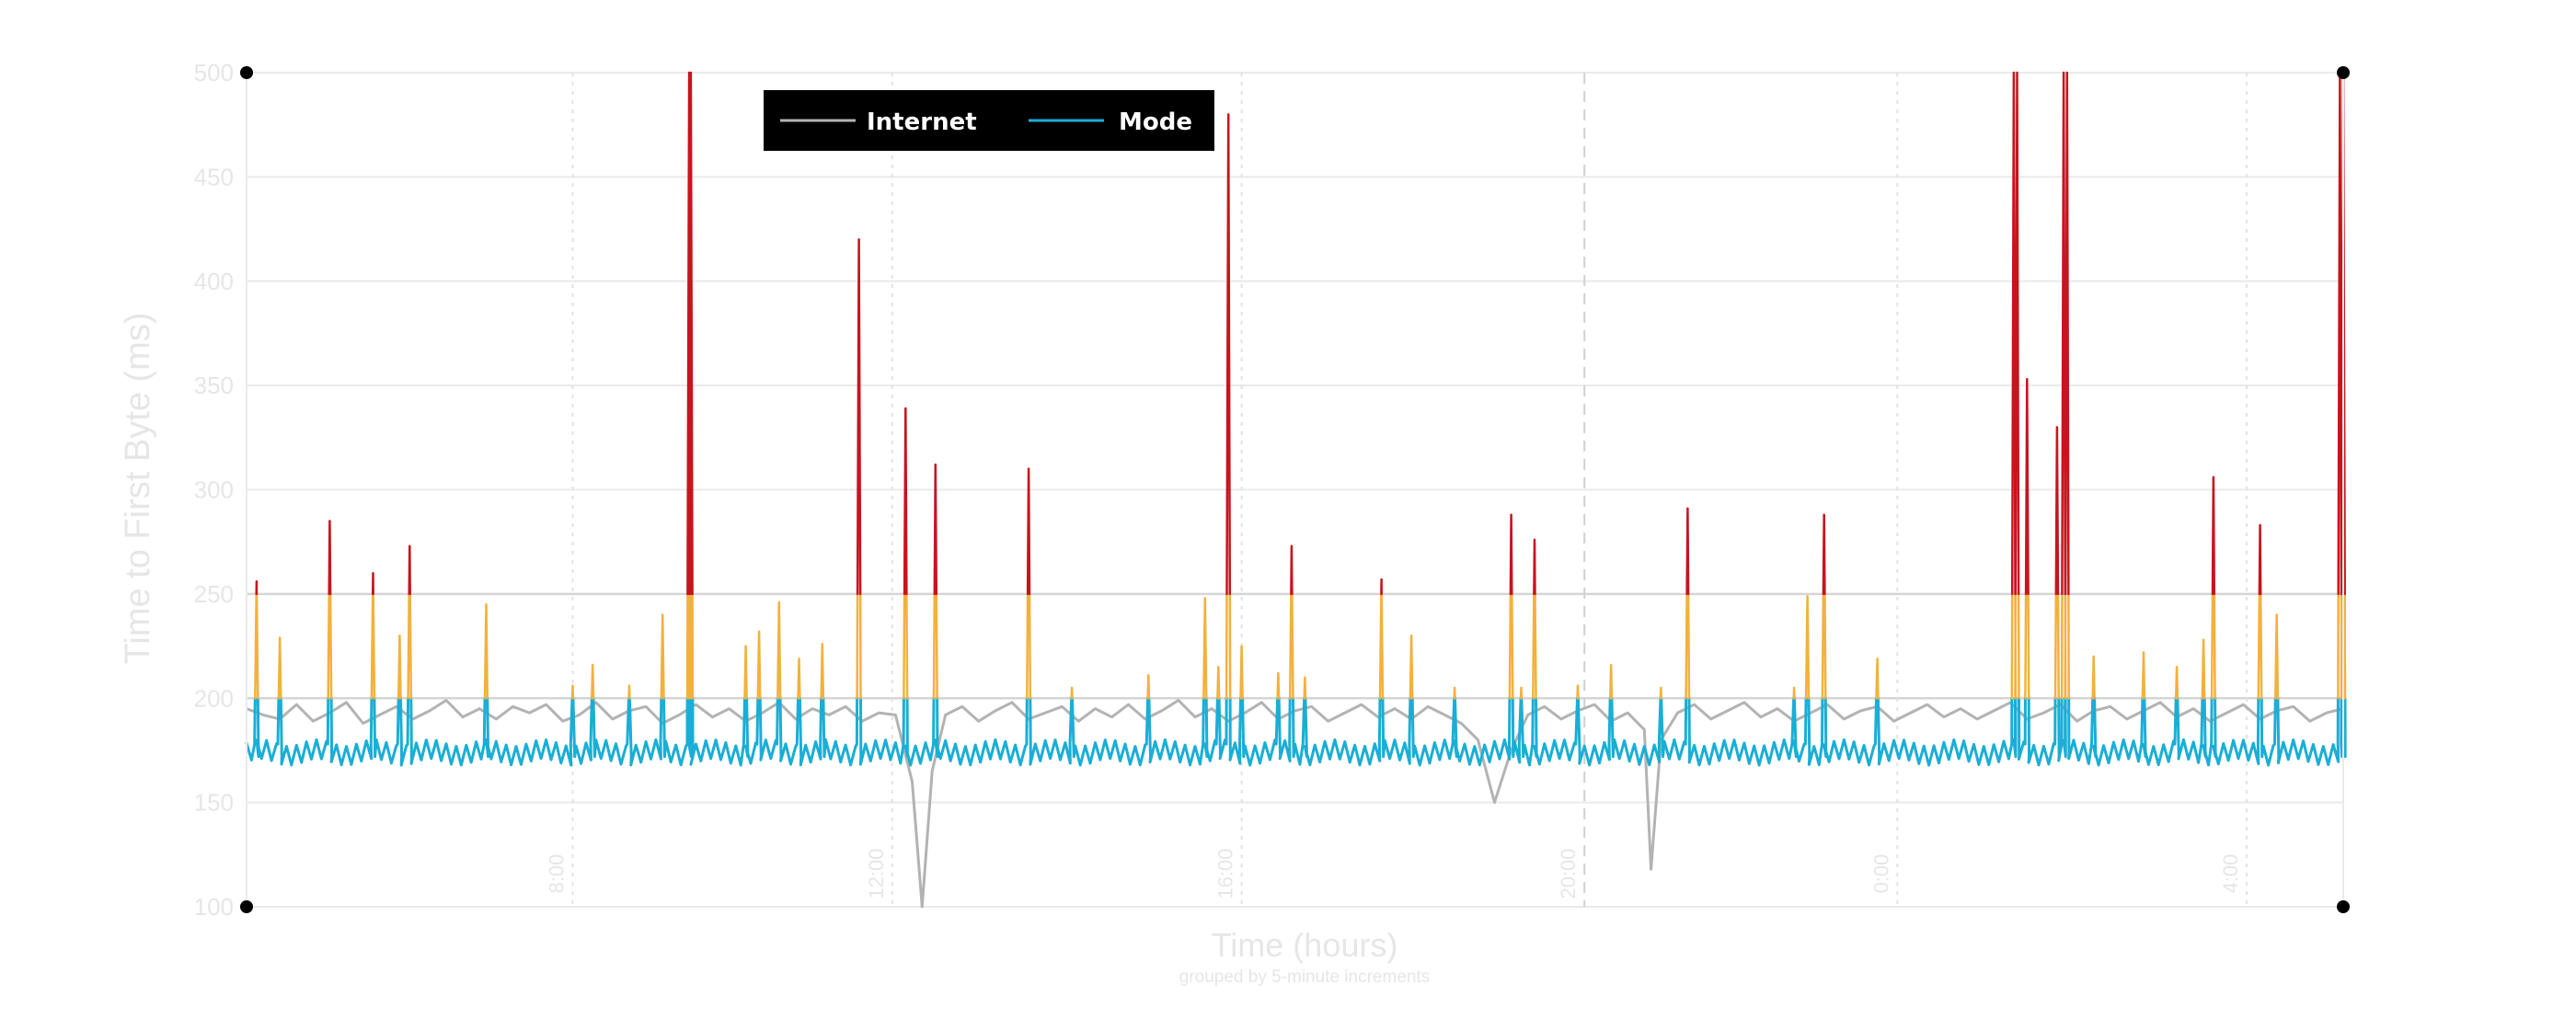 This screenshot has width=2576, height=1030. I want to click on y-tick-label: 250, so click(214, 594).